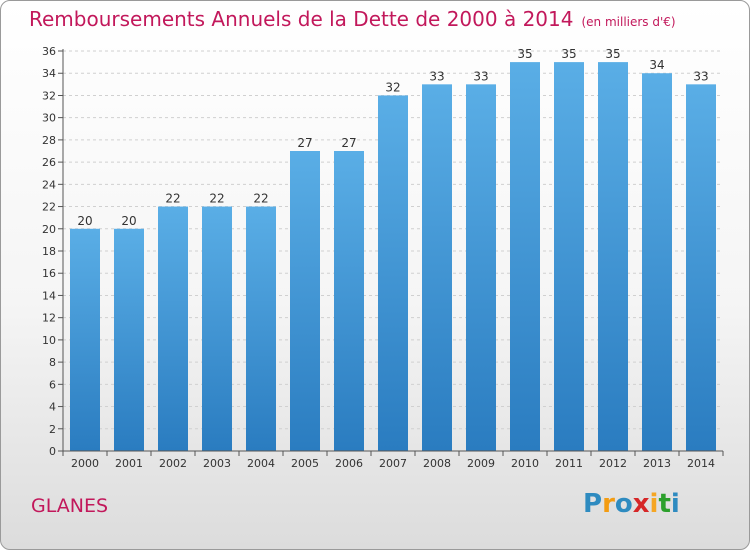  I want to click on y-tick-label: 24, so click(49, 184).